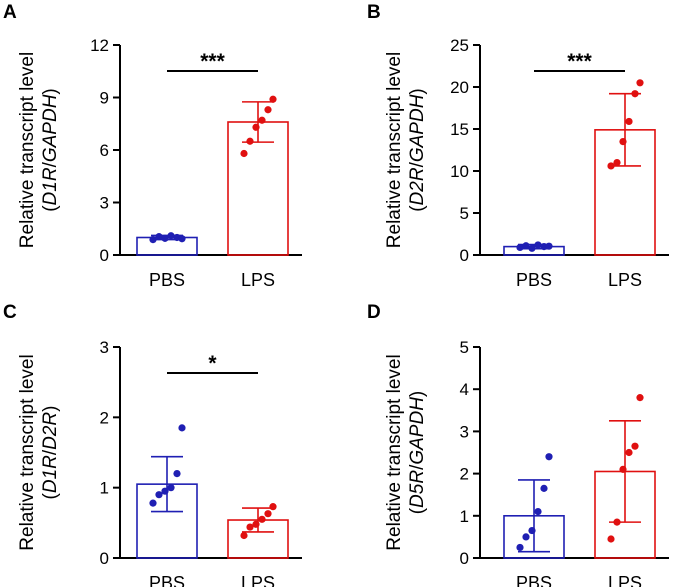  I want to click on panel-letter: C, so click(10, 312).